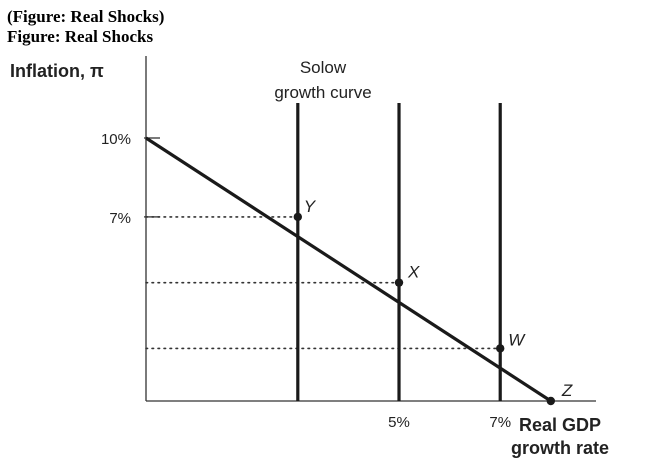 The width and height of the screenshot is (650, 458). I want to click on point-z, so click(551, 401).